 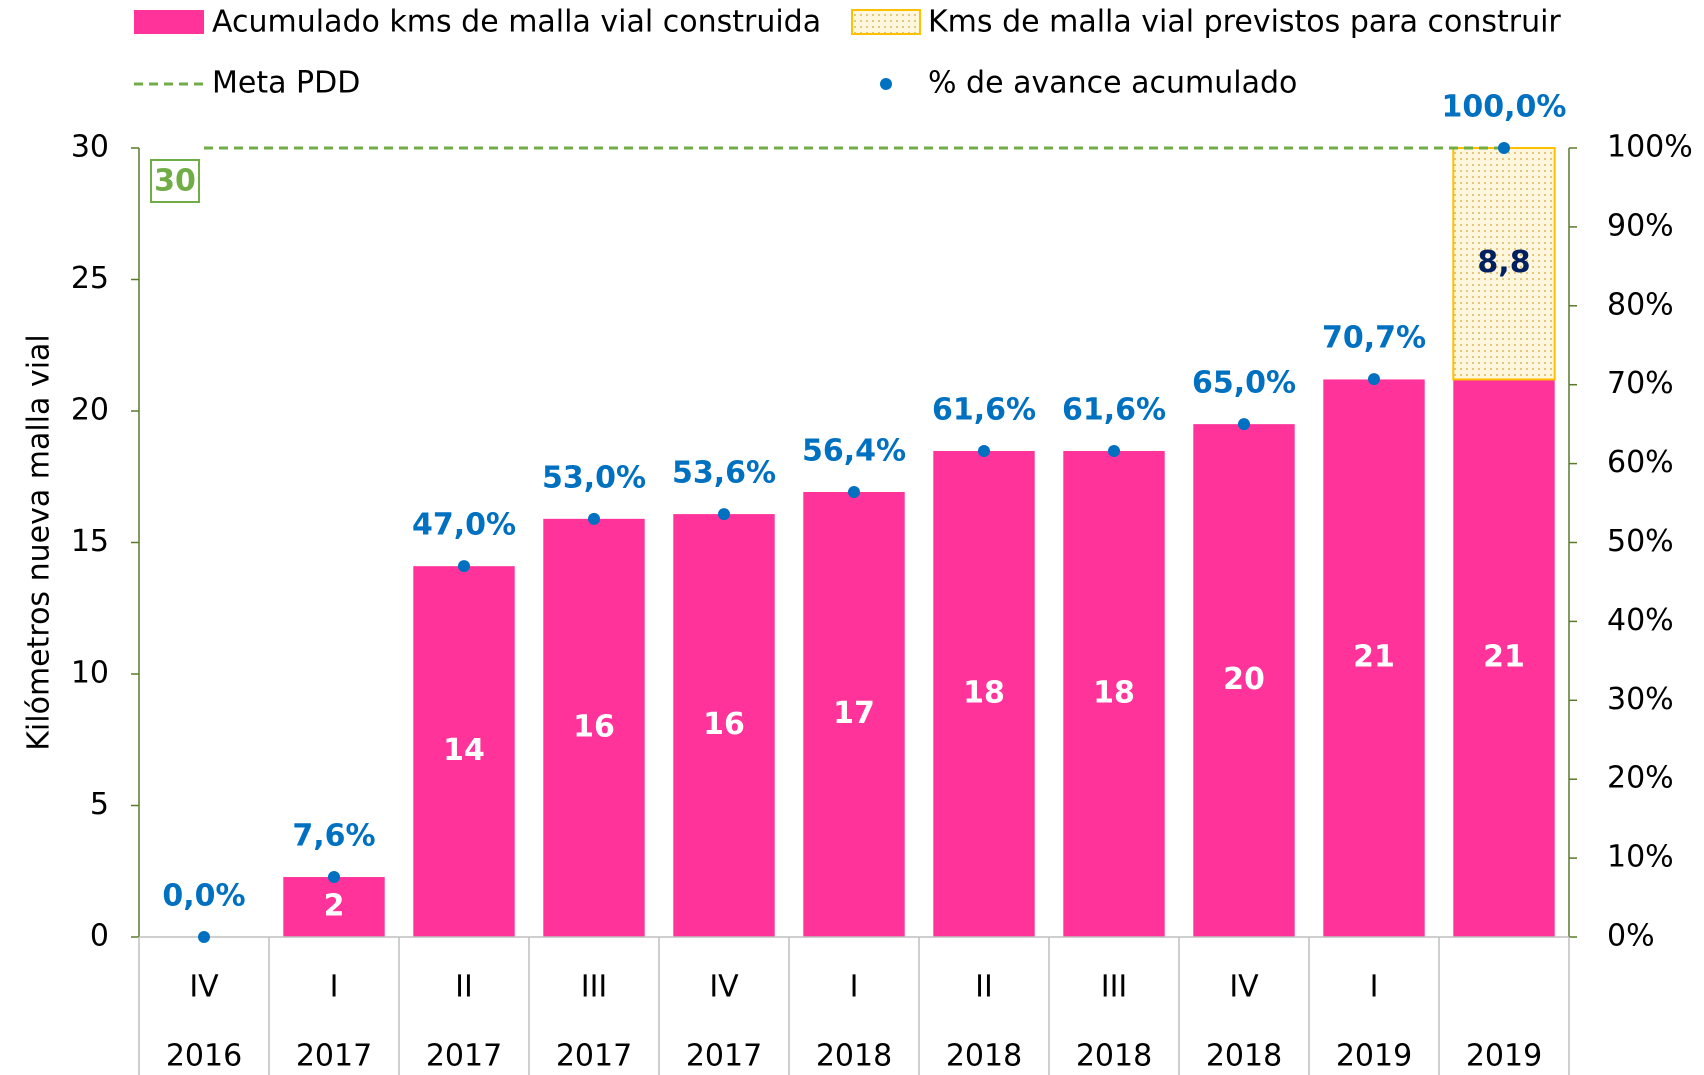 What do you see at coordinates (1640, 857) in the screenshot?
I see `y2-tick-label: 10%` at bounding box center [1640, 857].